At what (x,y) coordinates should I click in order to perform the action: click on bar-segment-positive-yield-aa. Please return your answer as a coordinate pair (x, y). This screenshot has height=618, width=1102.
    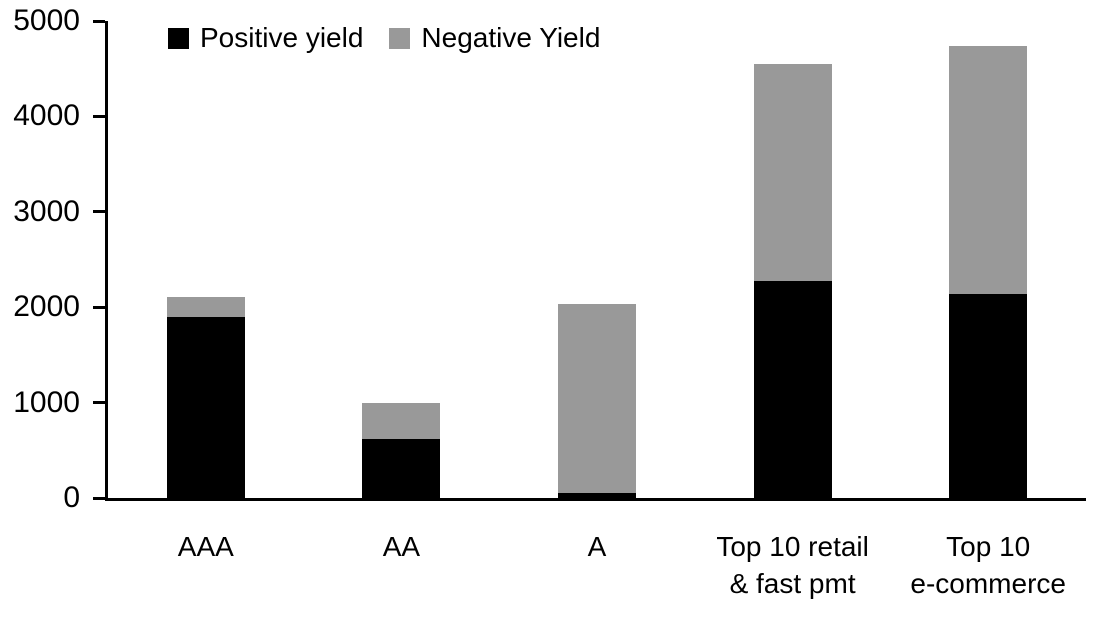
    Looking at the image, I should click on (401, 468).